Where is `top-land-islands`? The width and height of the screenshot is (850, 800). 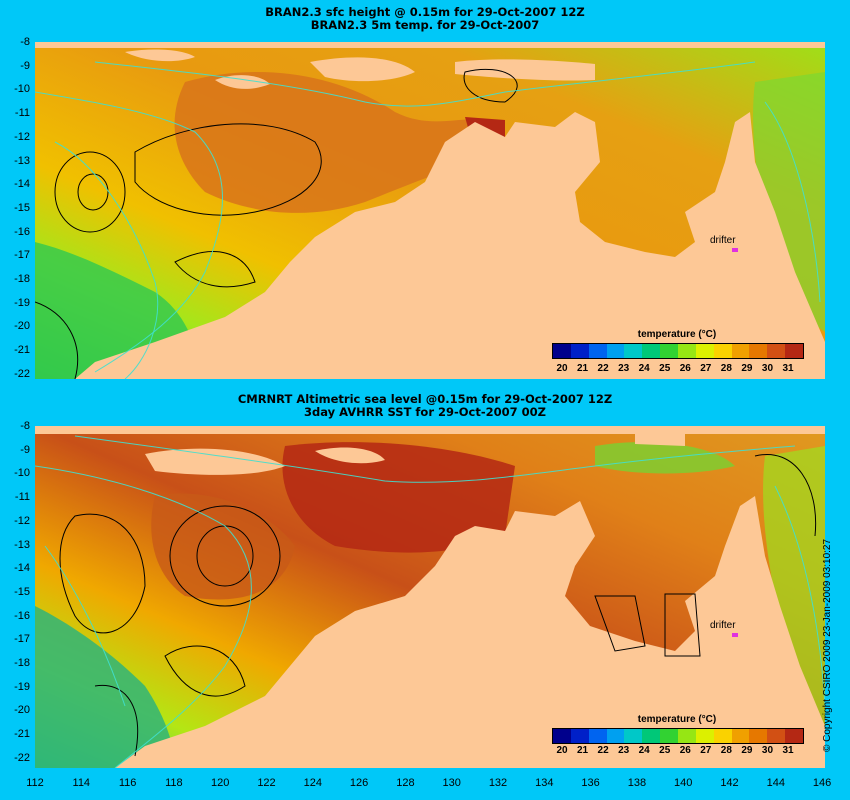 top-land-islands is located at coordinates (430, 65).